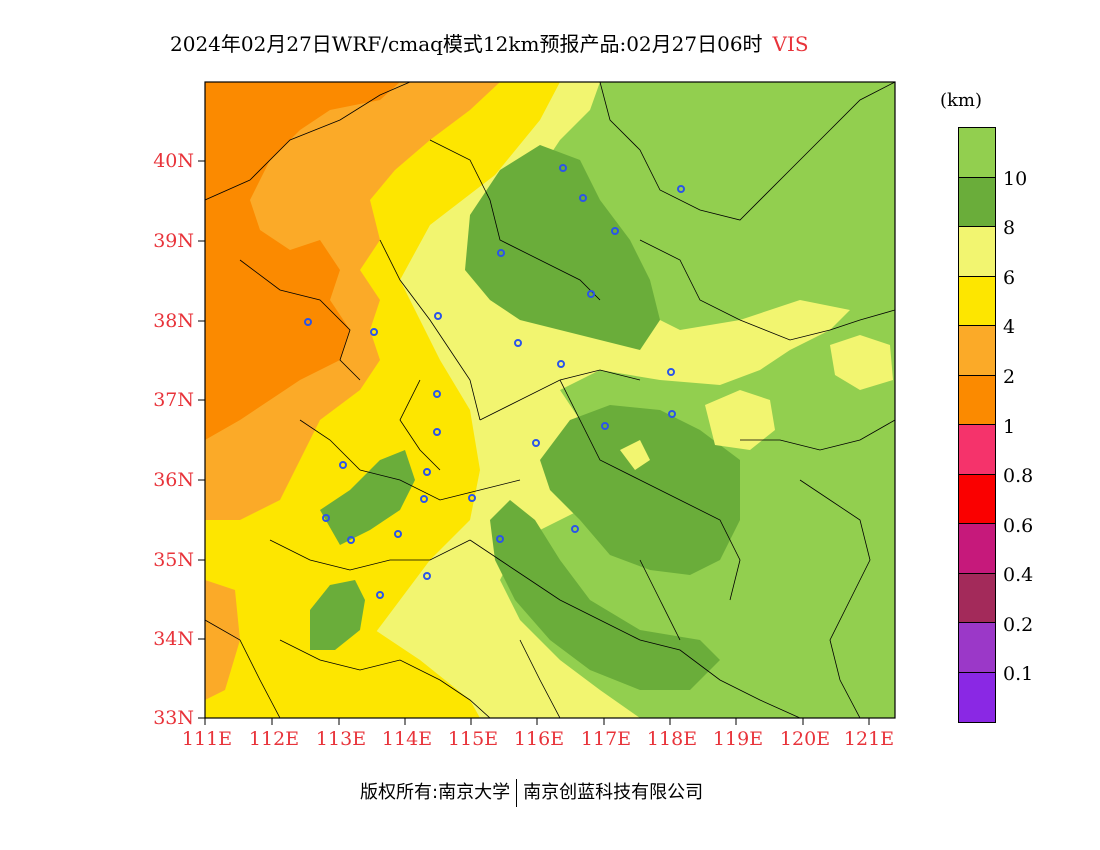  Describe the element at coordinates (173, 639) in the screenshot. I see `lat-label-34n: 34N` at that location.